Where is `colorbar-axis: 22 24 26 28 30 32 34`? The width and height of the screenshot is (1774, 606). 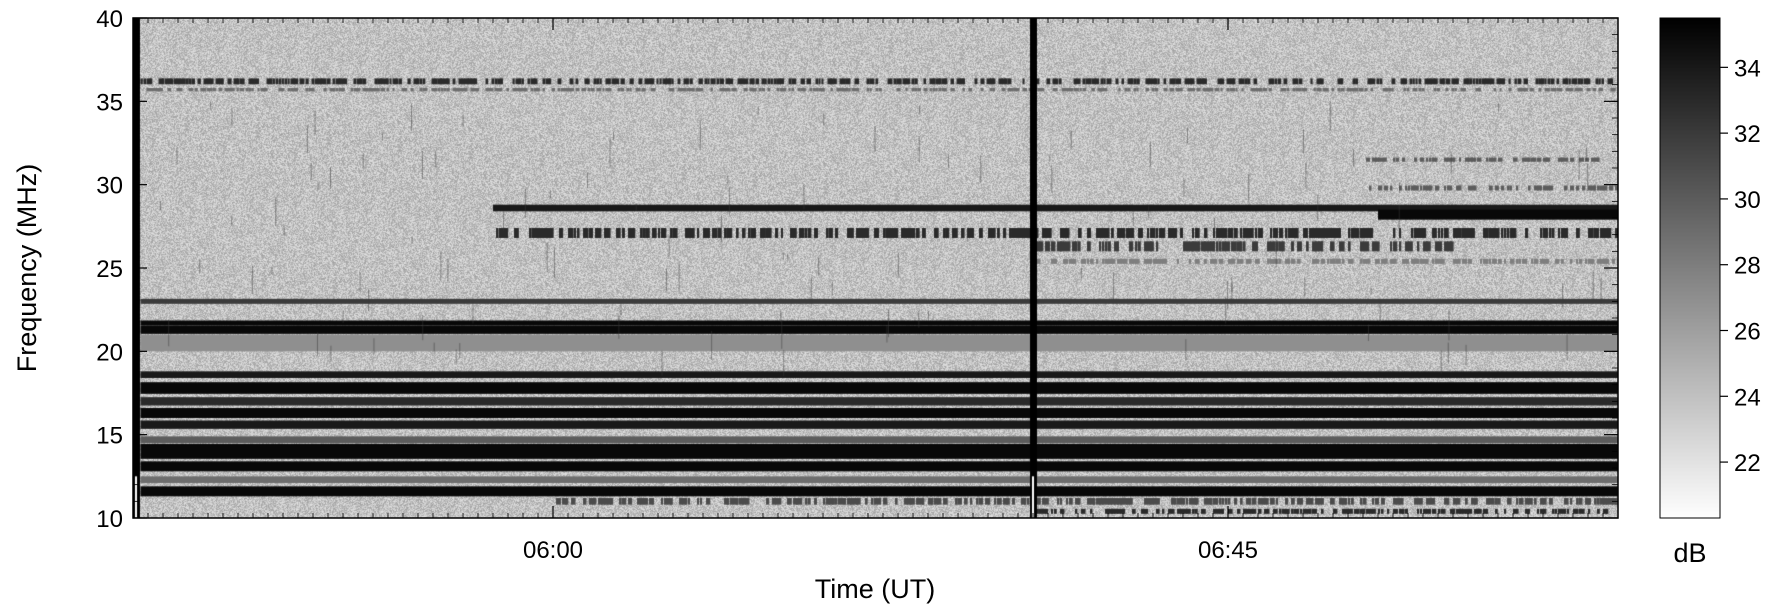
colorbar-axis: 22 24 26 28 30 32 34 is located at coordinates (1740, 266).